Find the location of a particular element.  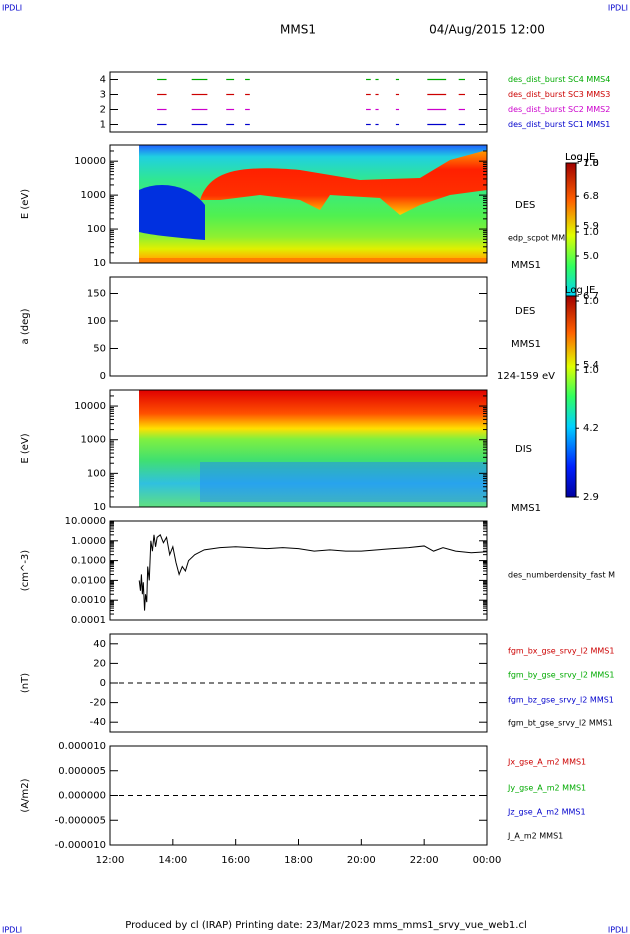

x-tick-label: 16:00 is located at coordinates (235, 860).